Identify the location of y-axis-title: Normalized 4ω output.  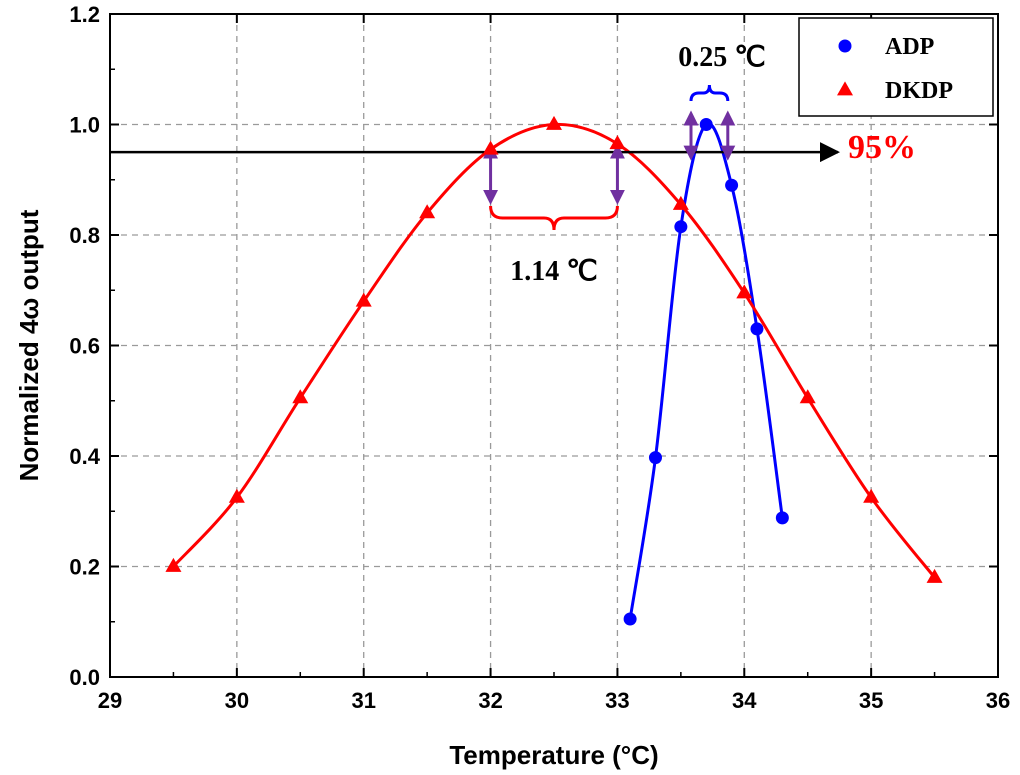
(29, 345).